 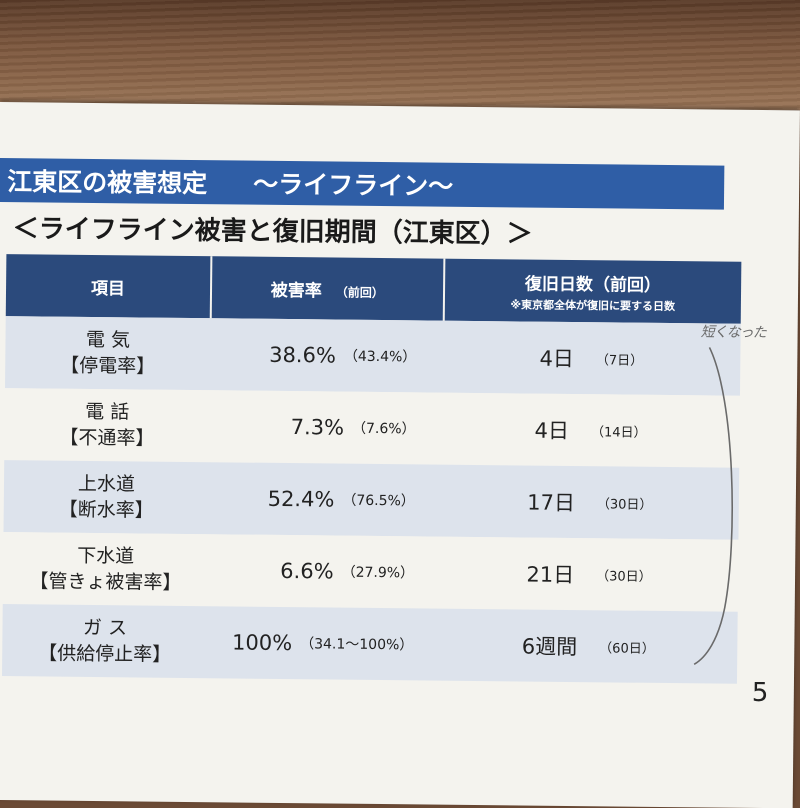 What do you see at coordinates (383, 429) in the screenshot?
I see `row-rate-prev: （7.6%）` at bounding box center [383, 429].